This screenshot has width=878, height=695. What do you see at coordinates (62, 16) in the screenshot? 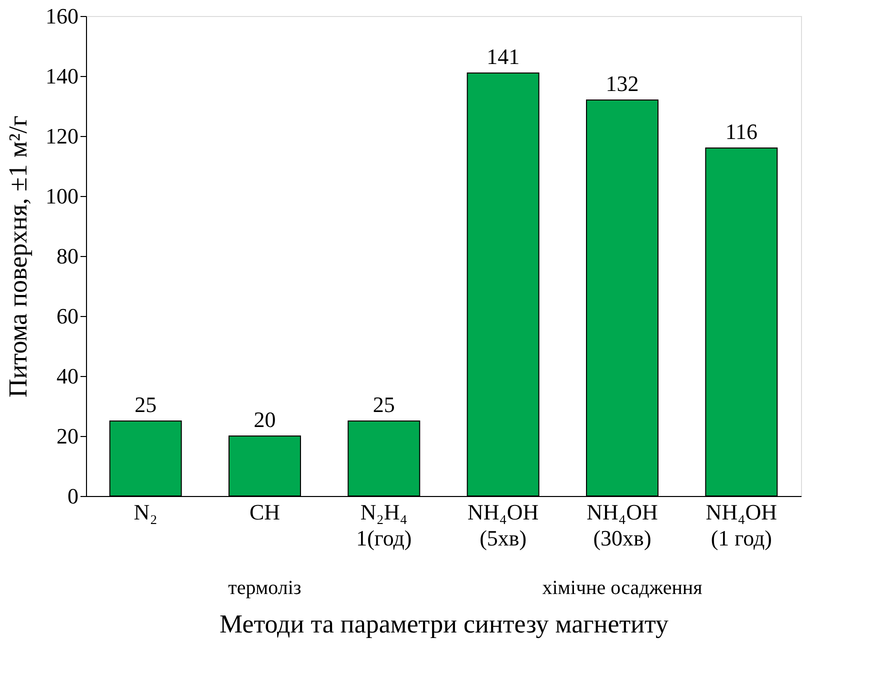
I see `y-tick-label: 160` at bounding box center [62, 16].